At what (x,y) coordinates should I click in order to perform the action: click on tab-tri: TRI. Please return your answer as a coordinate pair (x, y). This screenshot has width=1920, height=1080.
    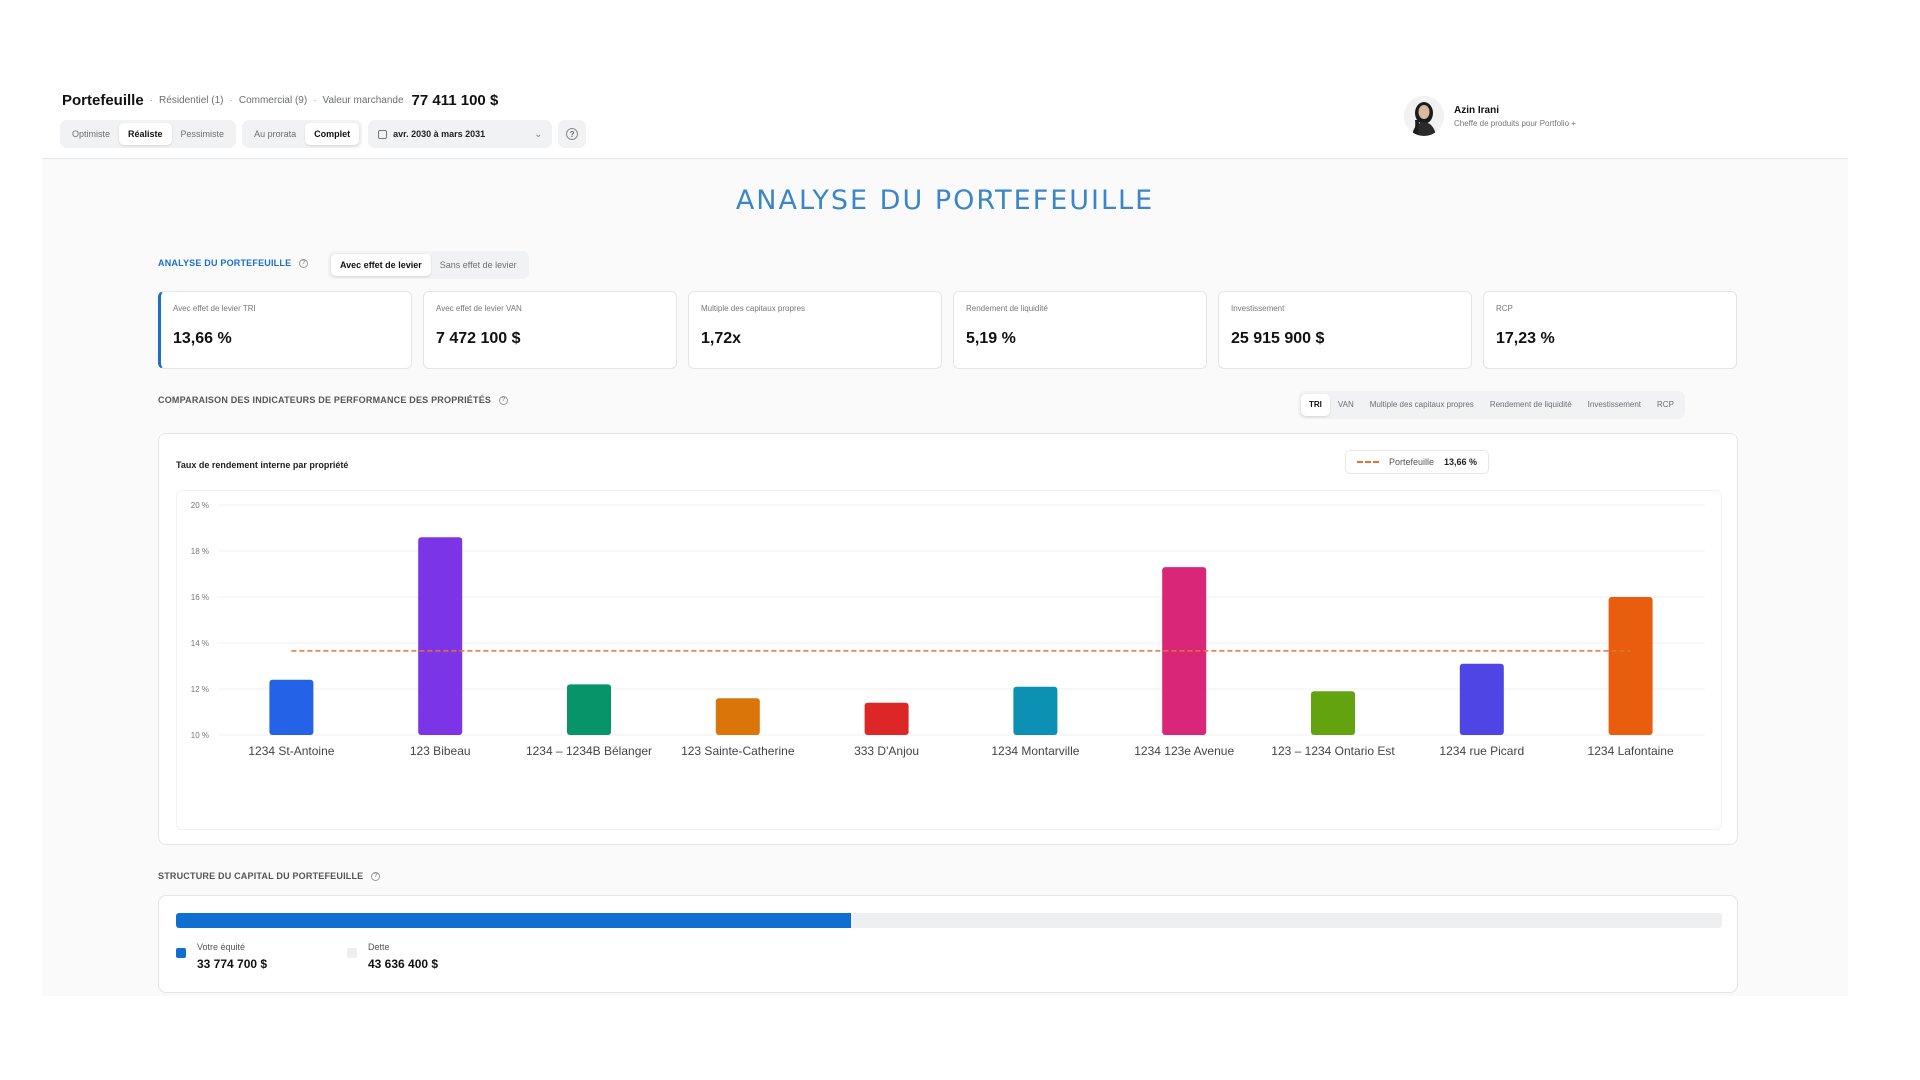
    Looking at the image, I should click on (1315, 405).